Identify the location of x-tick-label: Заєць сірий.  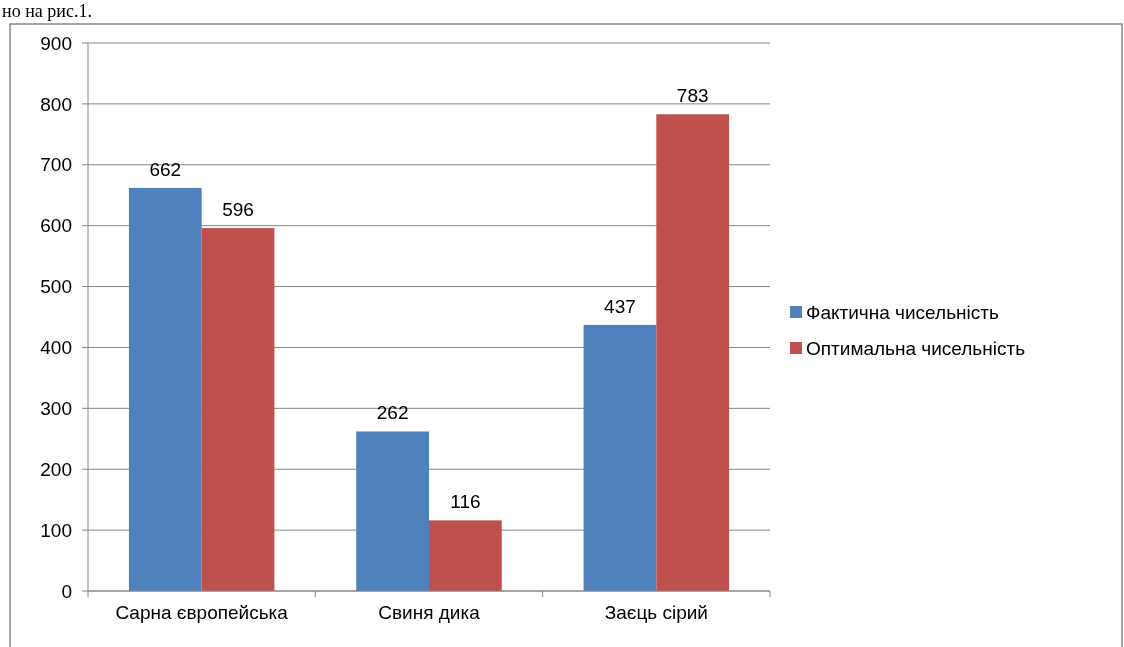
(656, 612).